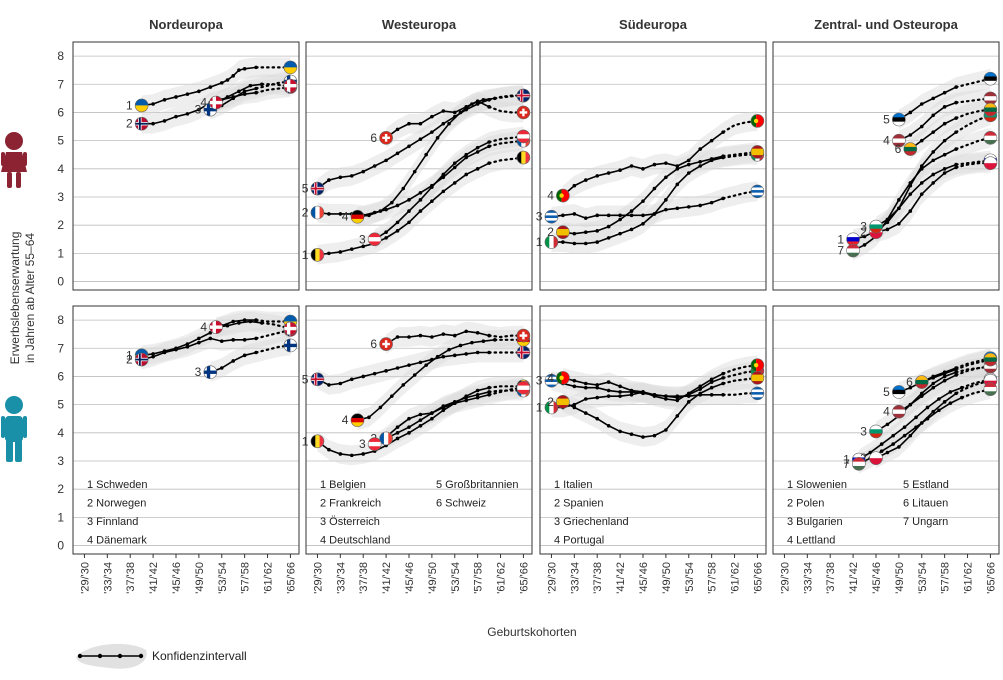 The image size is (1003, 680). What do you see at coordinates (357, 420) in the screenshot?
I see `flag-icon-de` at bounding box center [357, 420].